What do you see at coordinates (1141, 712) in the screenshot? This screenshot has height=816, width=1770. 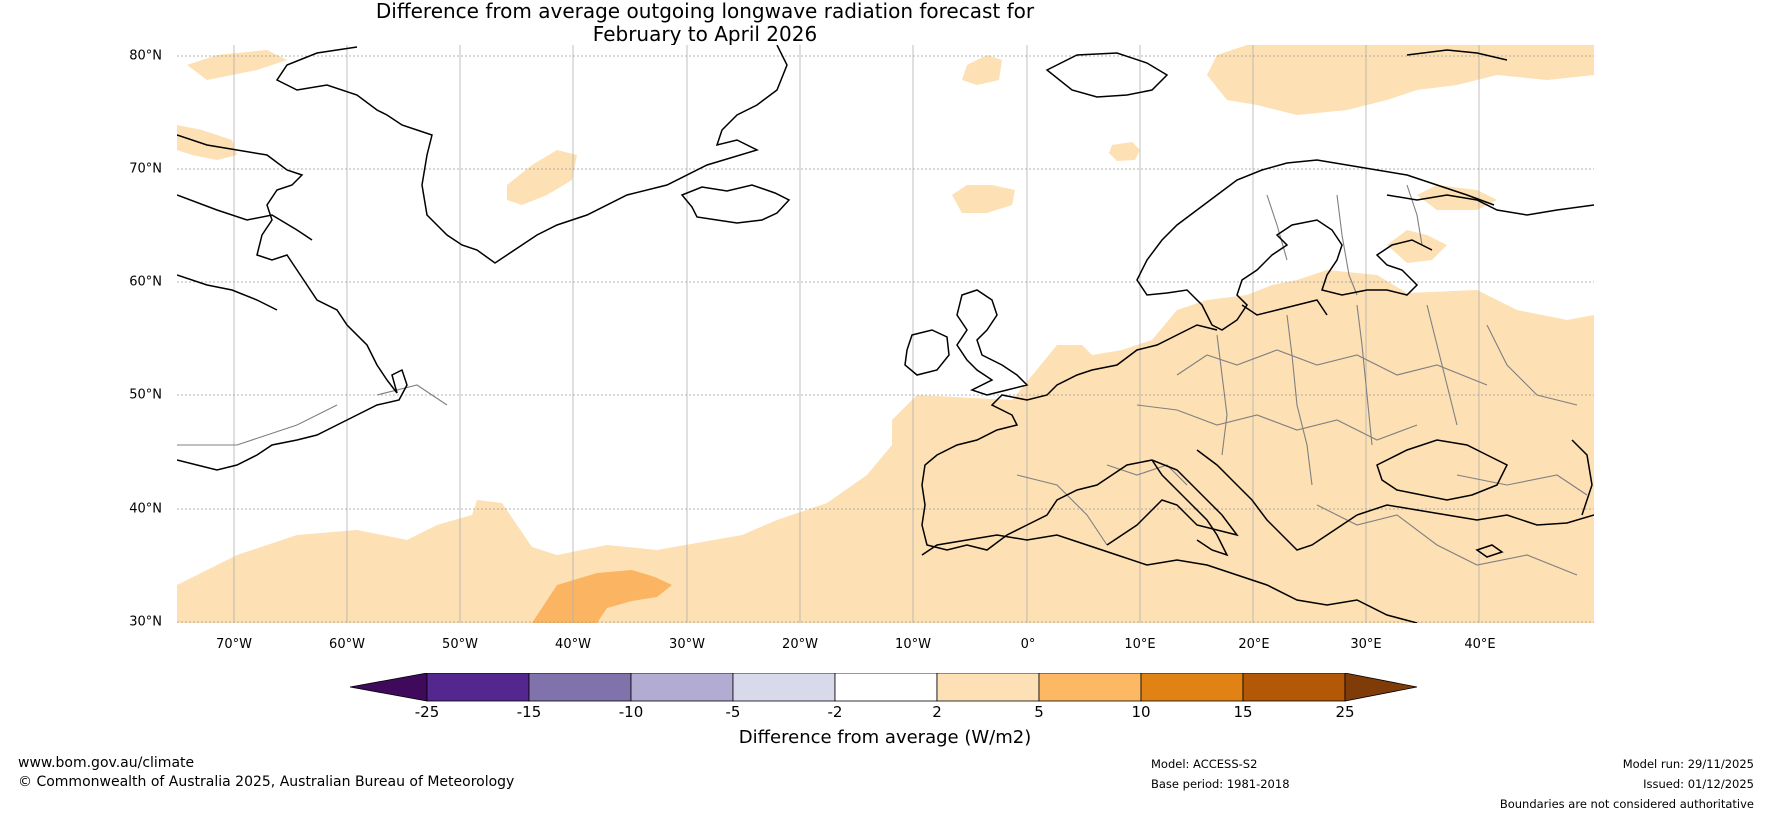 I see `colorbar-tick: 10` at bounding box center [1141, 712].